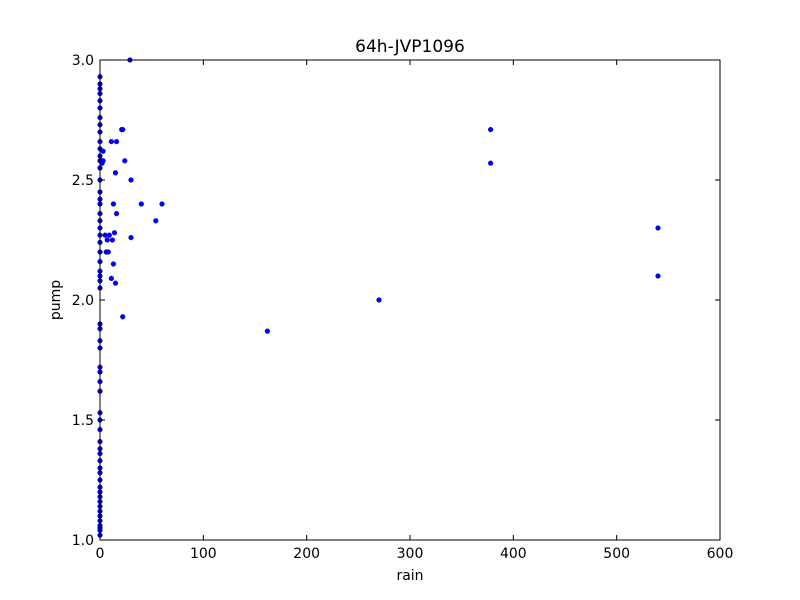 The width and height of the screenshot is (800, 600). What do you see at coordinates (203, 554) in the screenshot?
I see `x-tick-label: 100` at bounding box center [203, 554].